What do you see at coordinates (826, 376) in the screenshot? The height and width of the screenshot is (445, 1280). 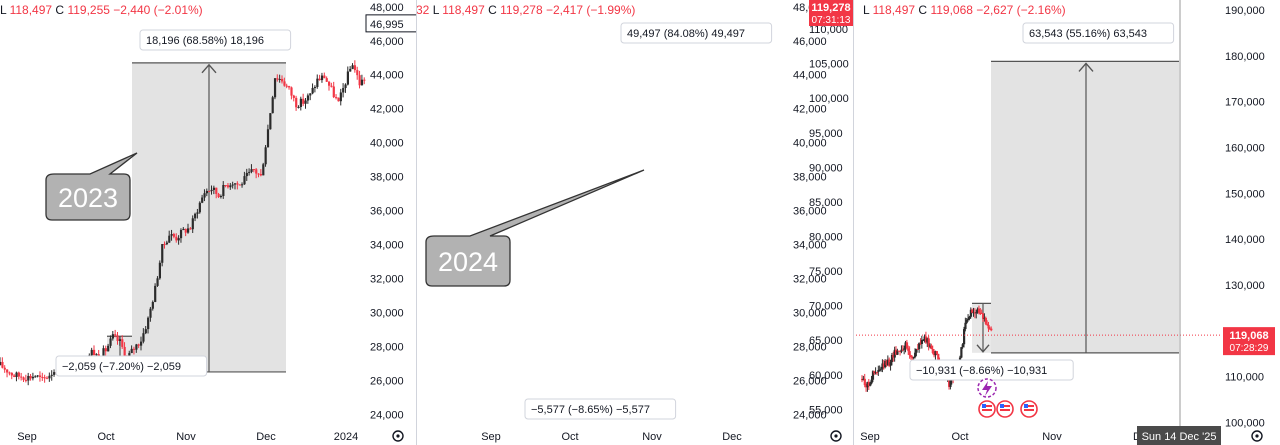 I see `y-tick-label: 60,000` at bounding box center [826, 376].